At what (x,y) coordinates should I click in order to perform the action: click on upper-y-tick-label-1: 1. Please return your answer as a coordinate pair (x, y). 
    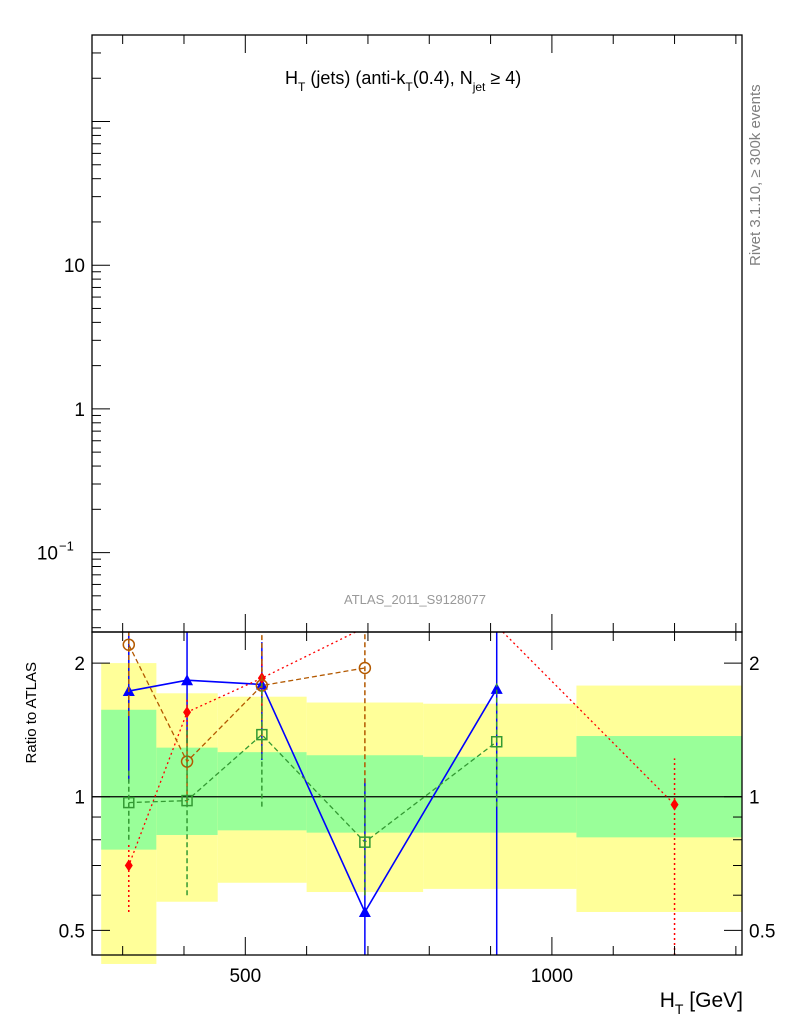
    Looking at the image, I should click on (79, 410).